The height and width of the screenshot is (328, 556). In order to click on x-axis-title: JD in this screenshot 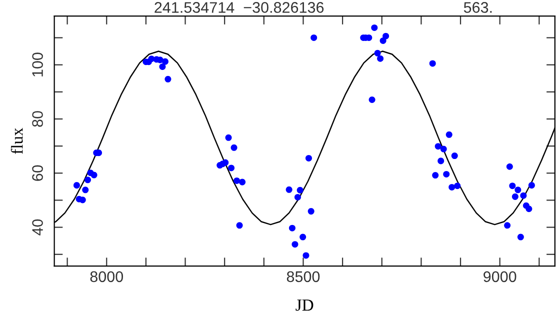, I will do `click(305, 305)`.